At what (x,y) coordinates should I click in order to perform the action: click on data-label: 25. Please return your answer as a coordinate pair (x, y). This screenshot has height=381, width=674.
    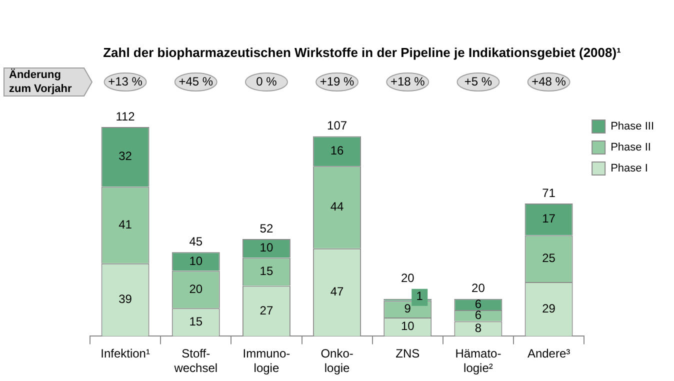
    Looking at the image, I should click on (549, 257).